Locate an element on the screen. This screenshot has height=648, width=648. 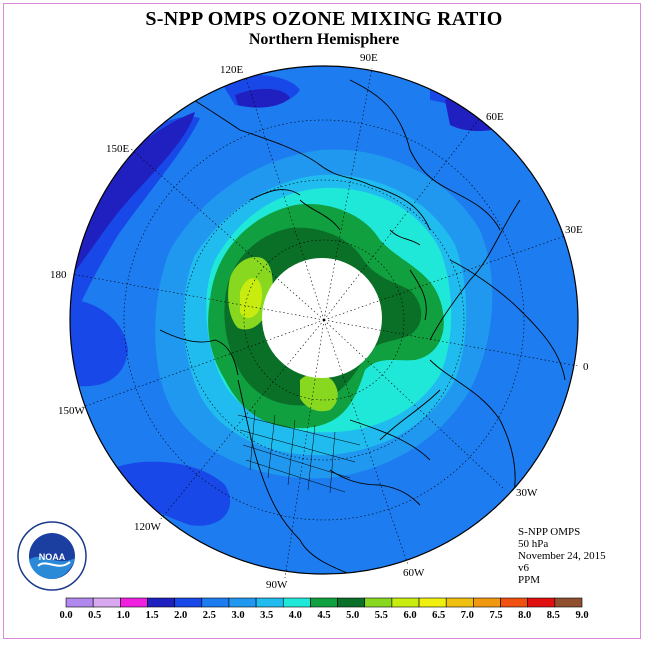
lon-label-120e: 120E is located at coordinates (232, 70).